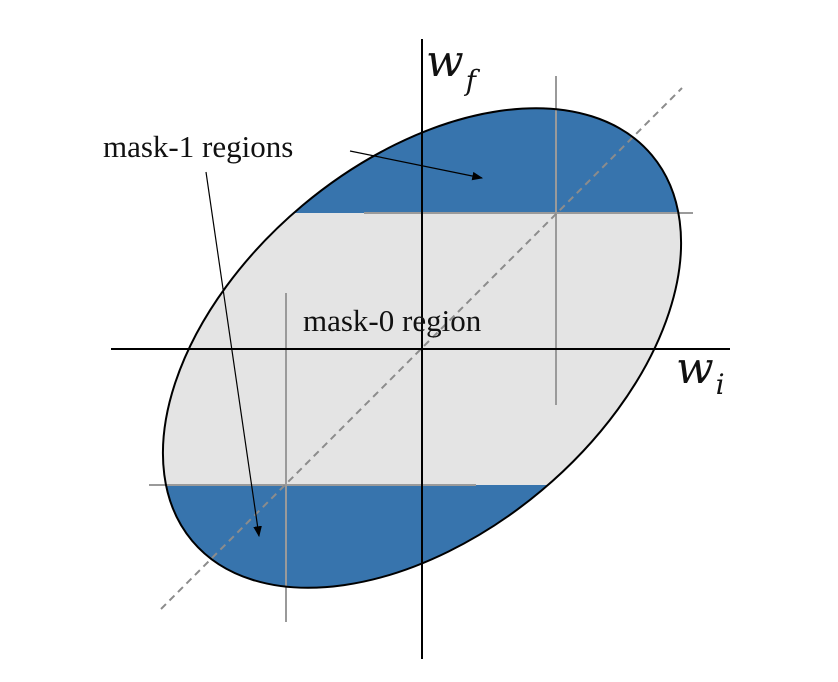  I want to click on y-axis-label: wf, so click(453, 66).